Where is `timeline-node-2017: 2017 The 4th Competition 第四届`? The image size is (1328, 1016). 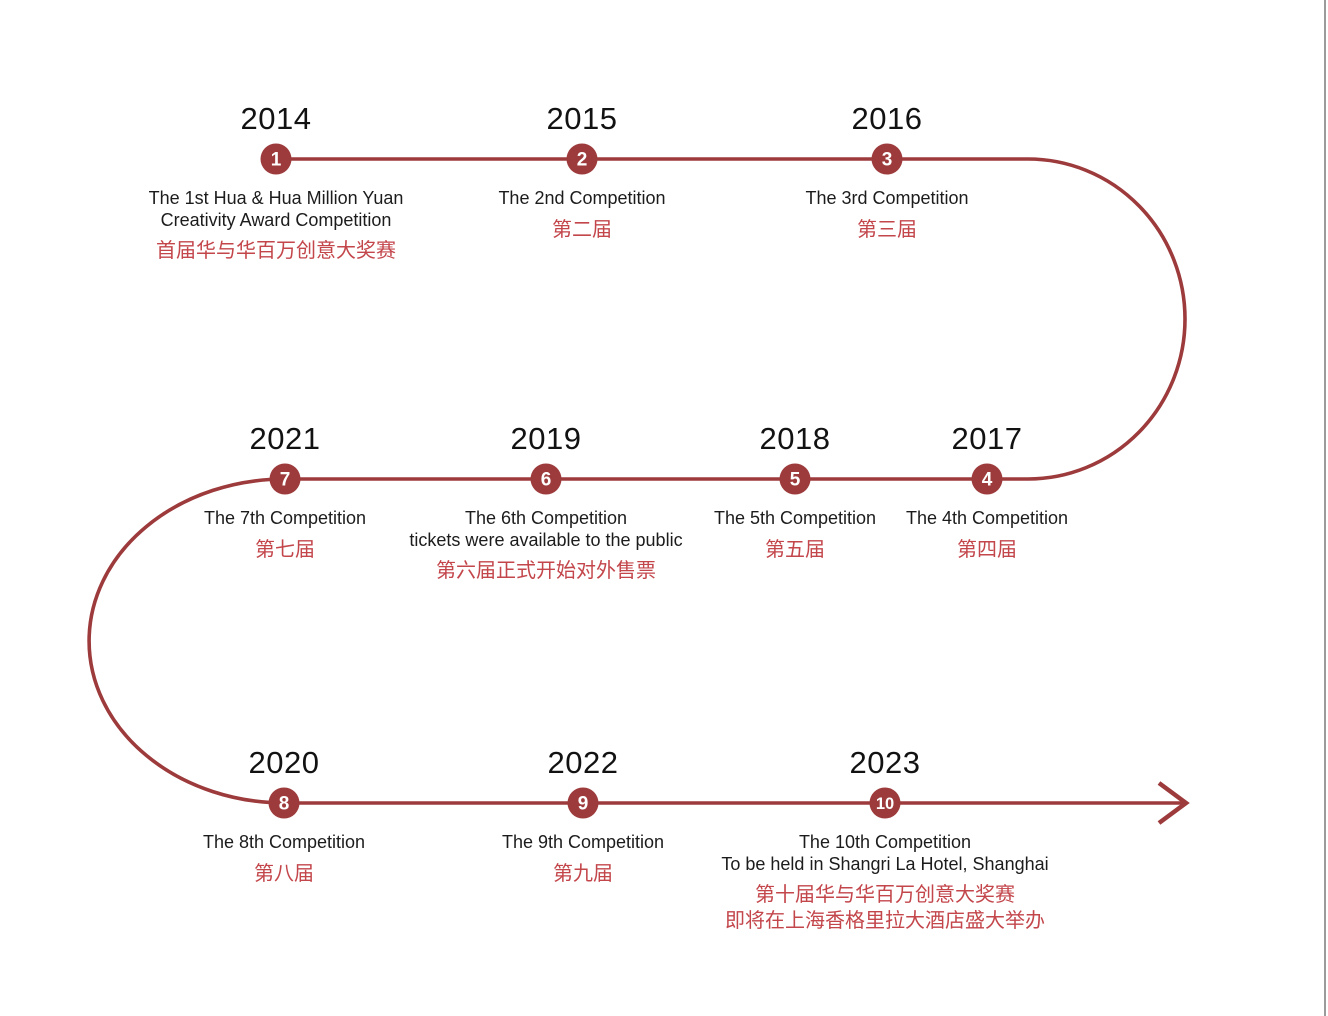
timeline-node-2017: 2017 The 4th Competition 第四届 is located at coordinates (987, 492).